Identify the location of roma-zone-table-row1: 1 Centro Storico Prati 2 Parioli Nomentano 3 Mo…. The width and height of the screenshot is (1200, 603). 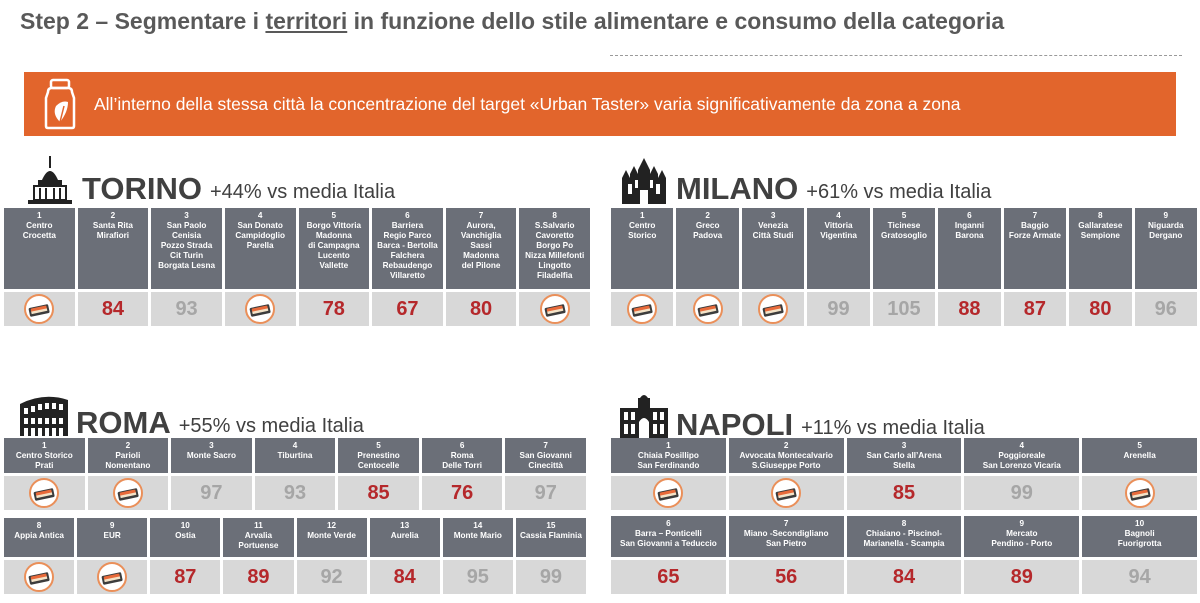
(295, 474).